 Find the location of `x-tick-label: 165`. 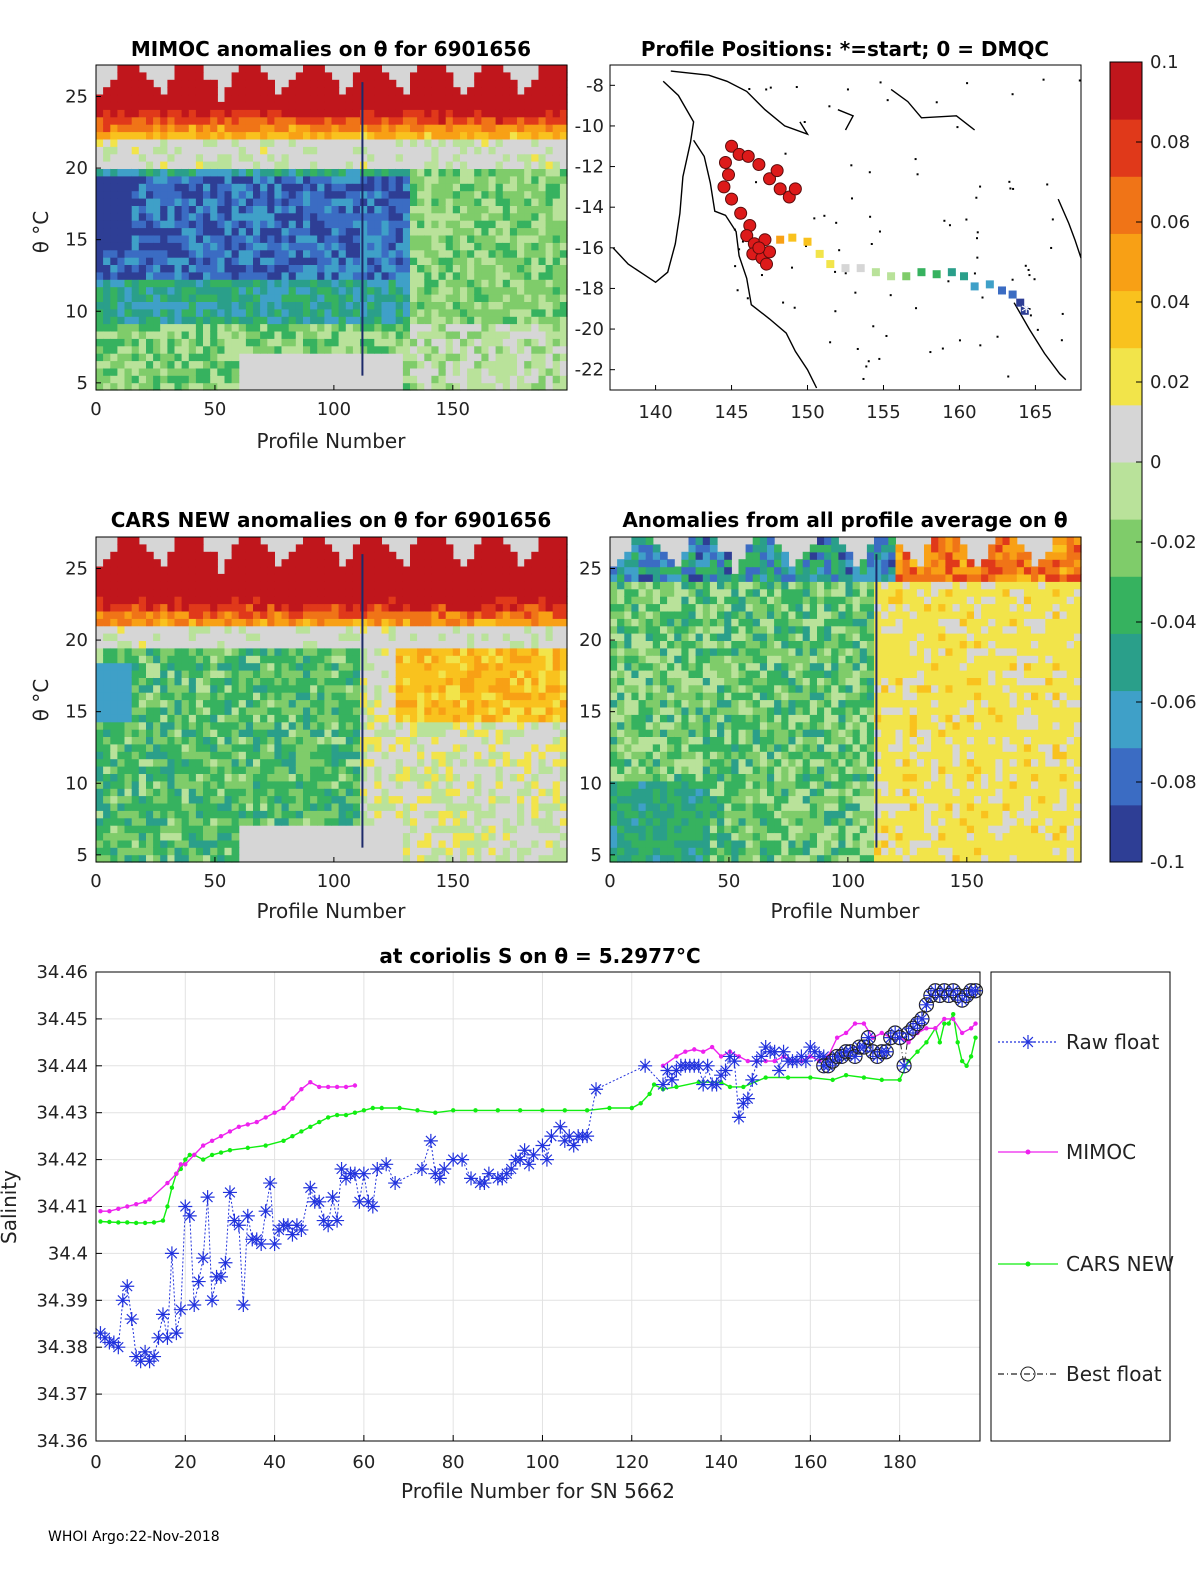

x-tick-label: 165 is located at coordinates (1035, 412).